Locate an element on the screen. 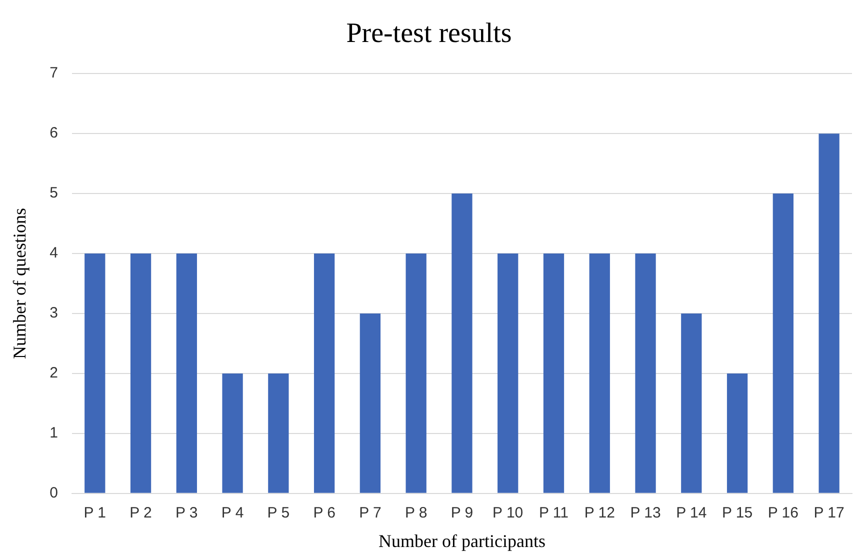 The width and height of the screenshot is (862, 559). y-tick-label: 3 is located at coordinates (54, 313).